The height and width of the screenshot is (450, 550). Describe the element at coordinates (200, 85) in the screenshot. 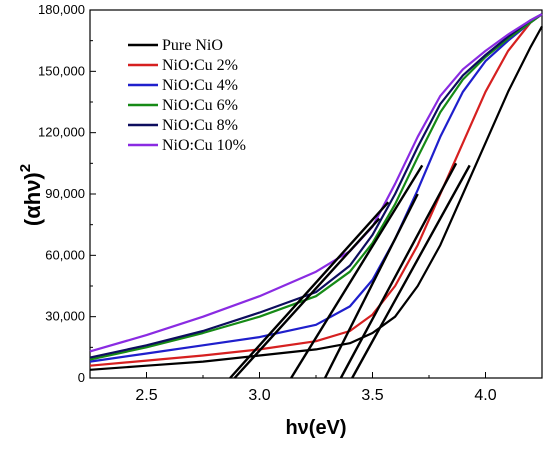

I see `legend-label-2: NiO:Cu 4%` at that location.